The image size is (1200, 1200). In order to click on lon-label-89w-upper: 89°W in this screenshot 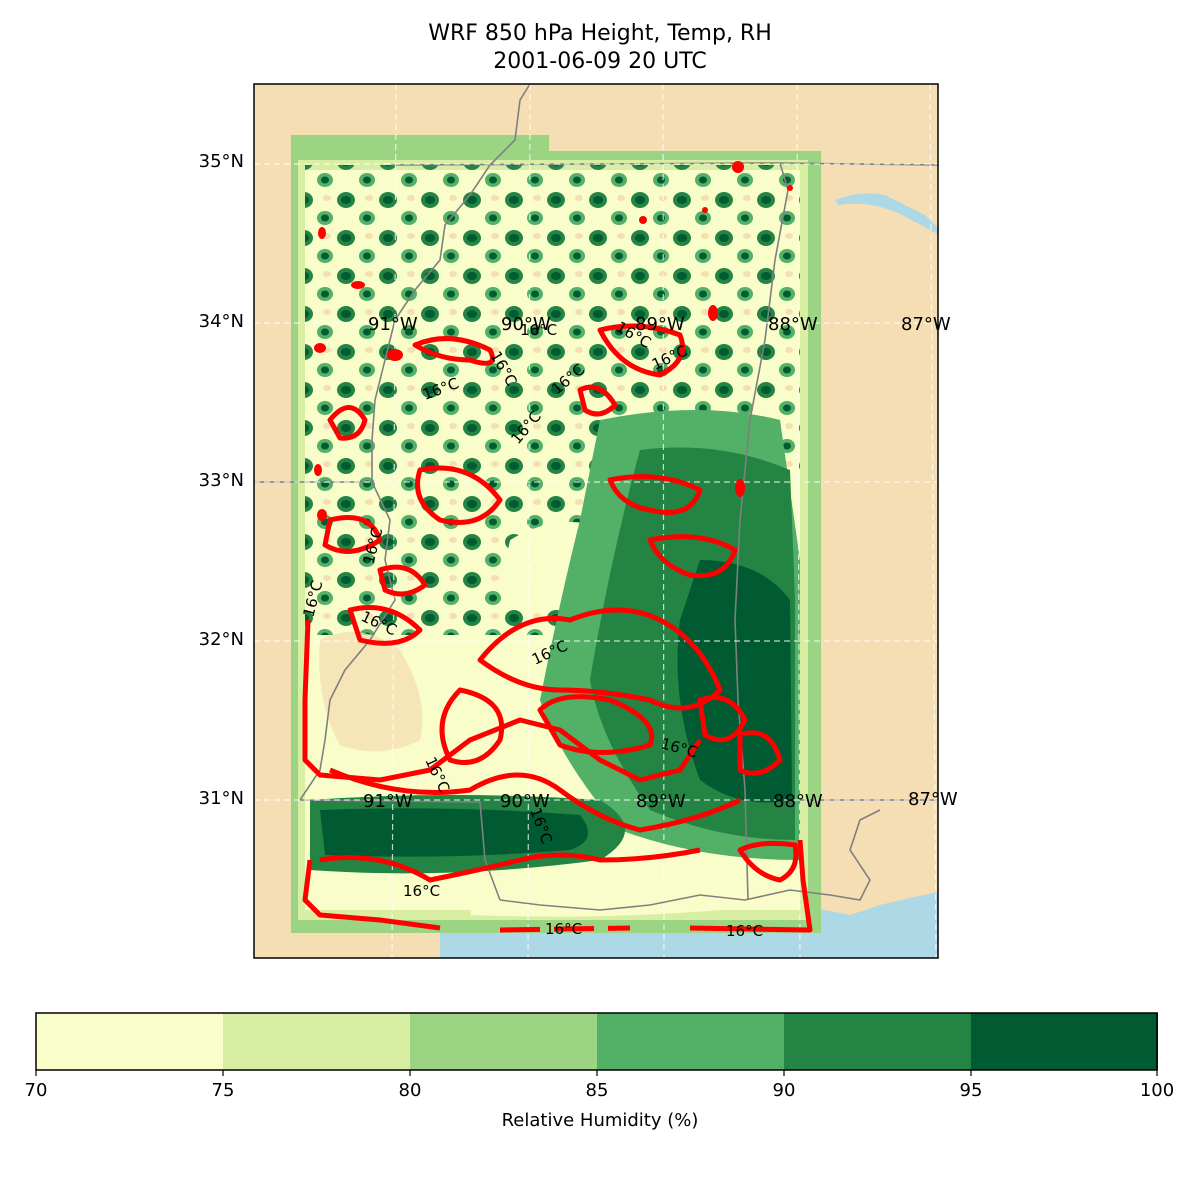, I will do `click(660, 324)`.